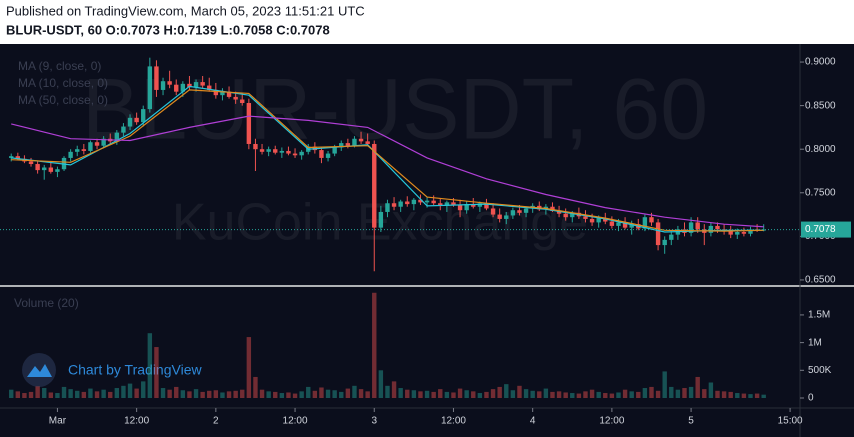 Image resolution: width=854 pixels, height=437 pixels. Describe the element at coordinates (58, 421) in the screenshot. I see `x-tick-label: Mar` at that location.